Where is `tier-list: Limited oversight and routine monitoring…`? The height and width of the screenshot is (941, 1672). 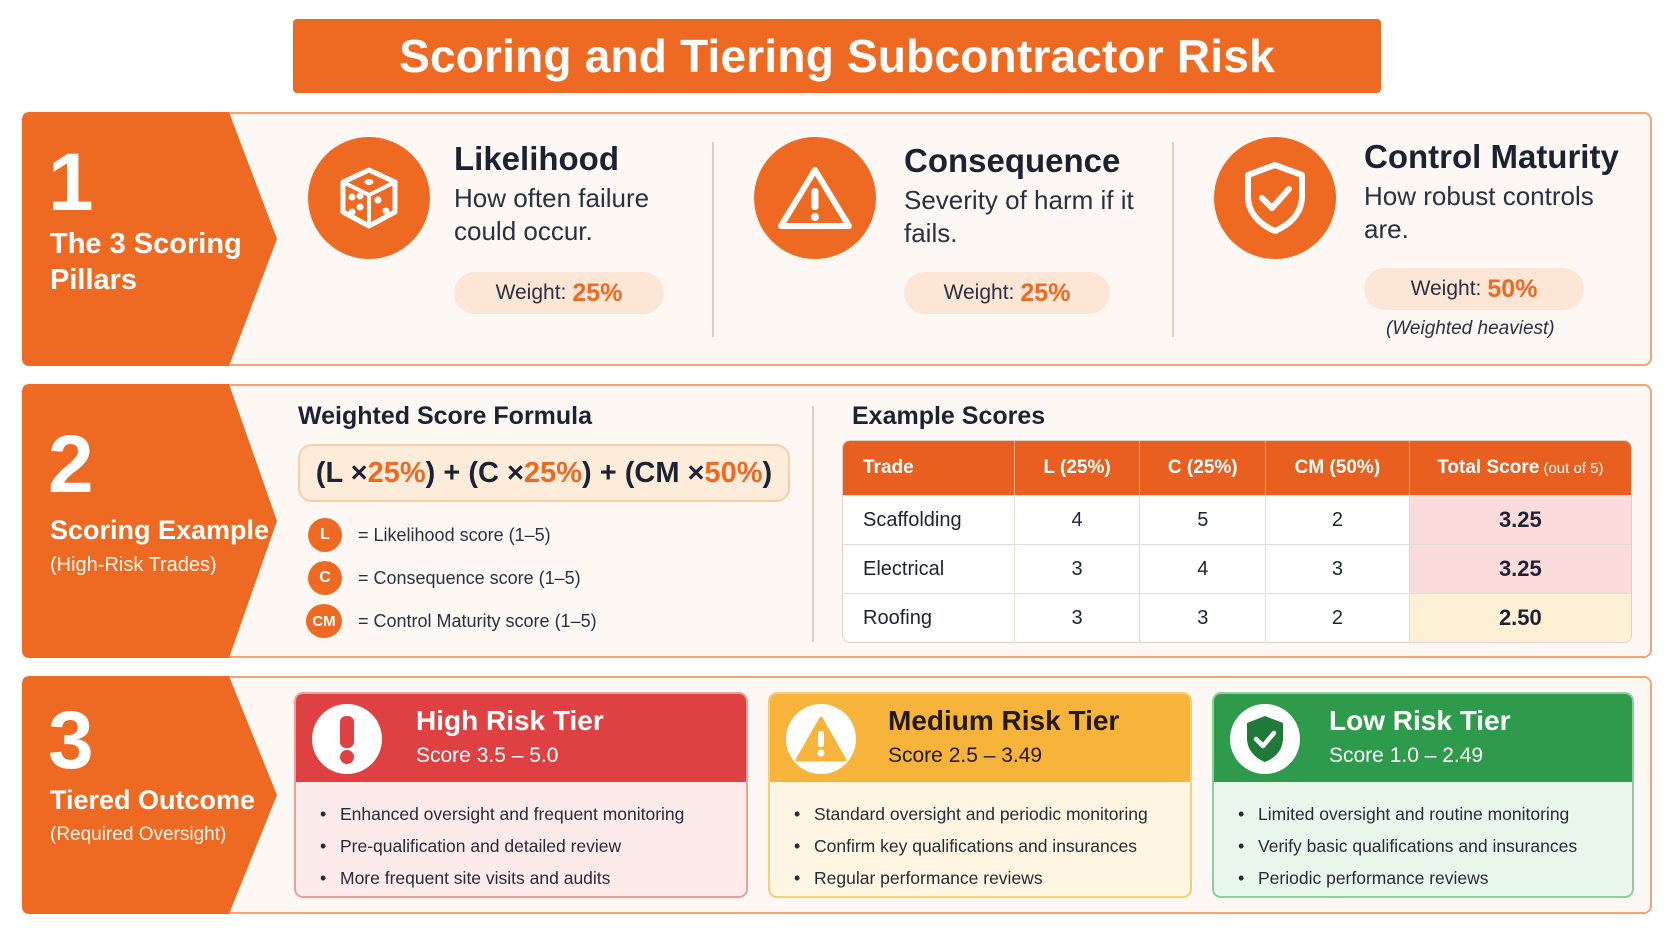 tier-list: Limited oversight and routine monitoring… is located at coordinates (1406, 846).